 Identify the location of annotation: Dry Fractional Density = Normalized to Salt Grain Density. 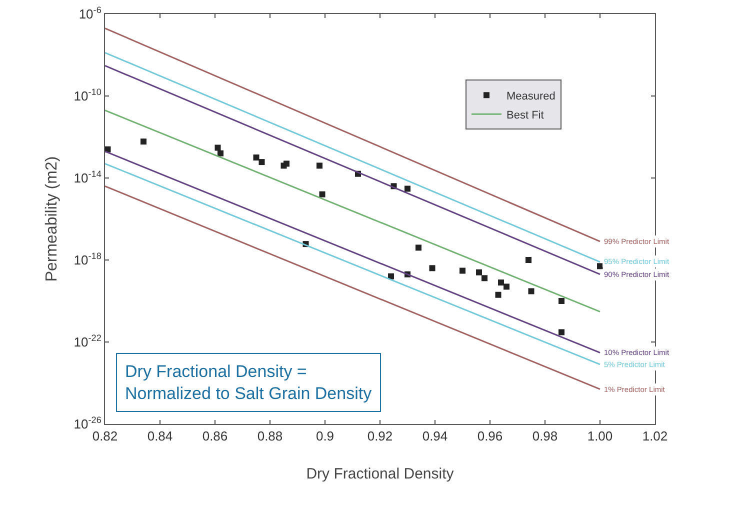
(248, 383).